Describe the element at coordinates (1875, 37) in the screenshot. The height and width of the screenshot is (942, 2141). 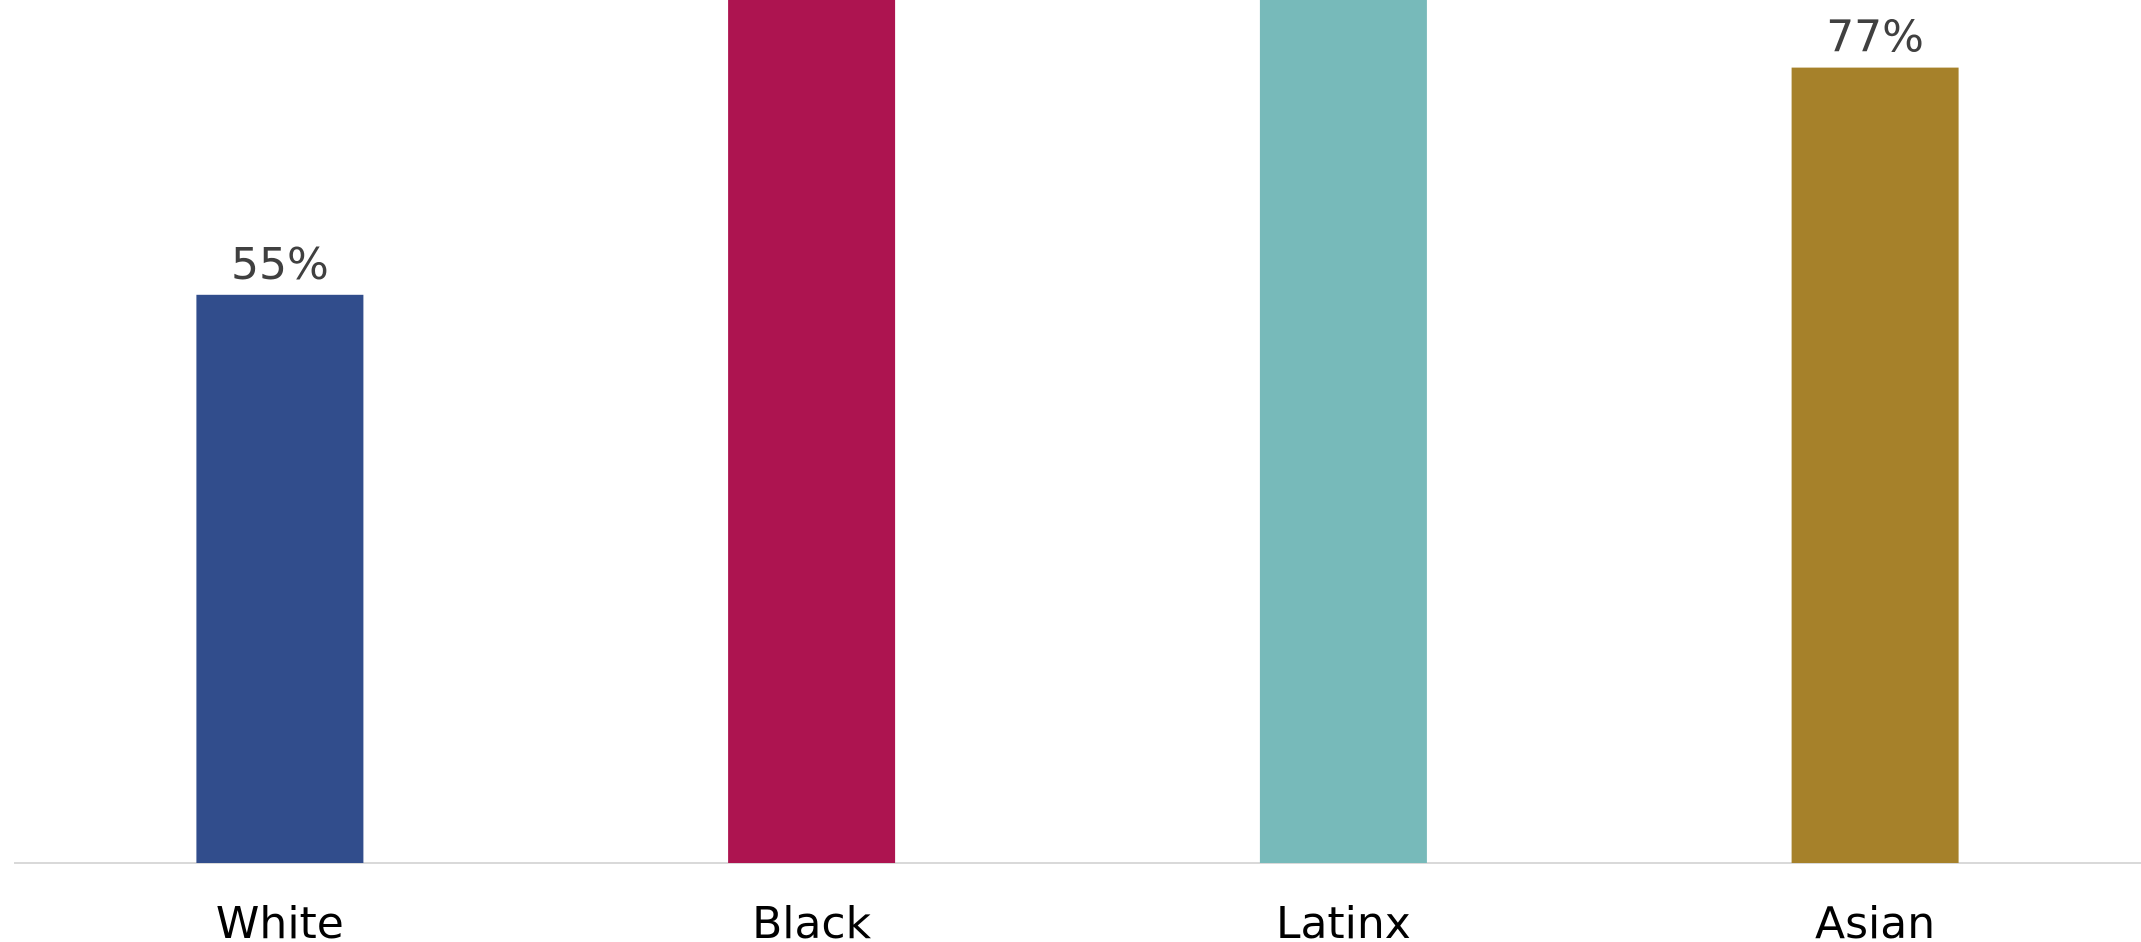
I see `value-label-asian: 77%` at that location.